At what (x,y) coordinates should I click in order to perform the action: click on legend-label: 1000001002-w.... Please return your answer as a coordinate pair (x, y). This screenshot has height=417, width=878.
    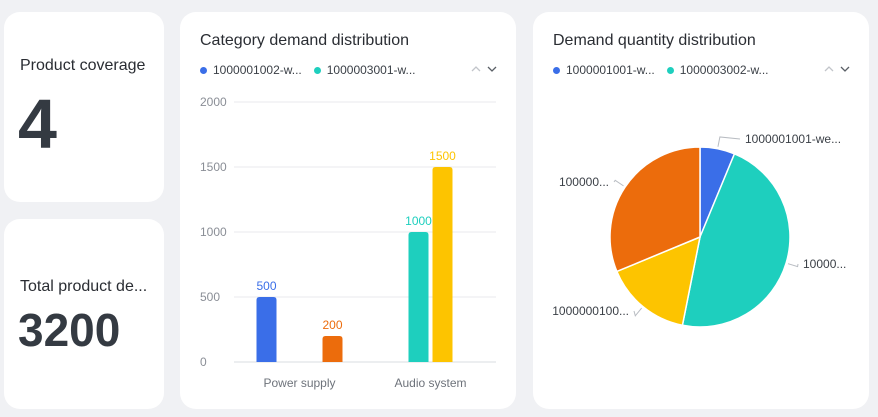
    Looking at the image, I should click on (257, 70).